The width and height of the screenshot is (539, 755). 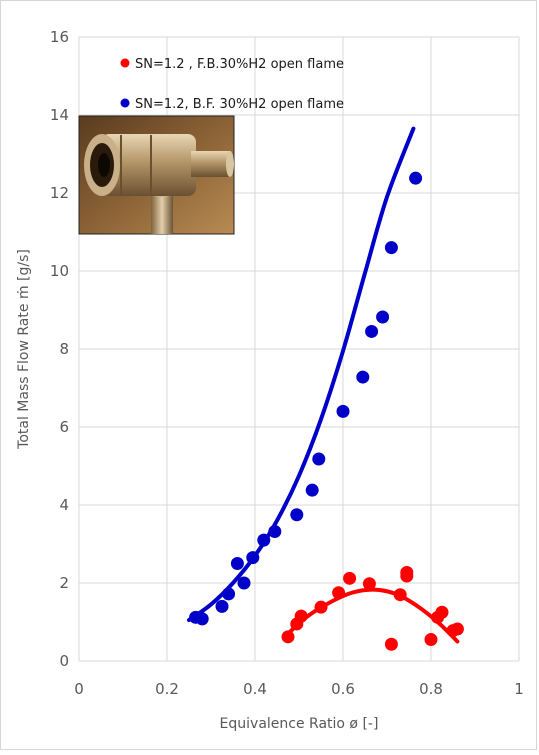 I want to click on y-tick-label: 8, so click(x=64, y=349).